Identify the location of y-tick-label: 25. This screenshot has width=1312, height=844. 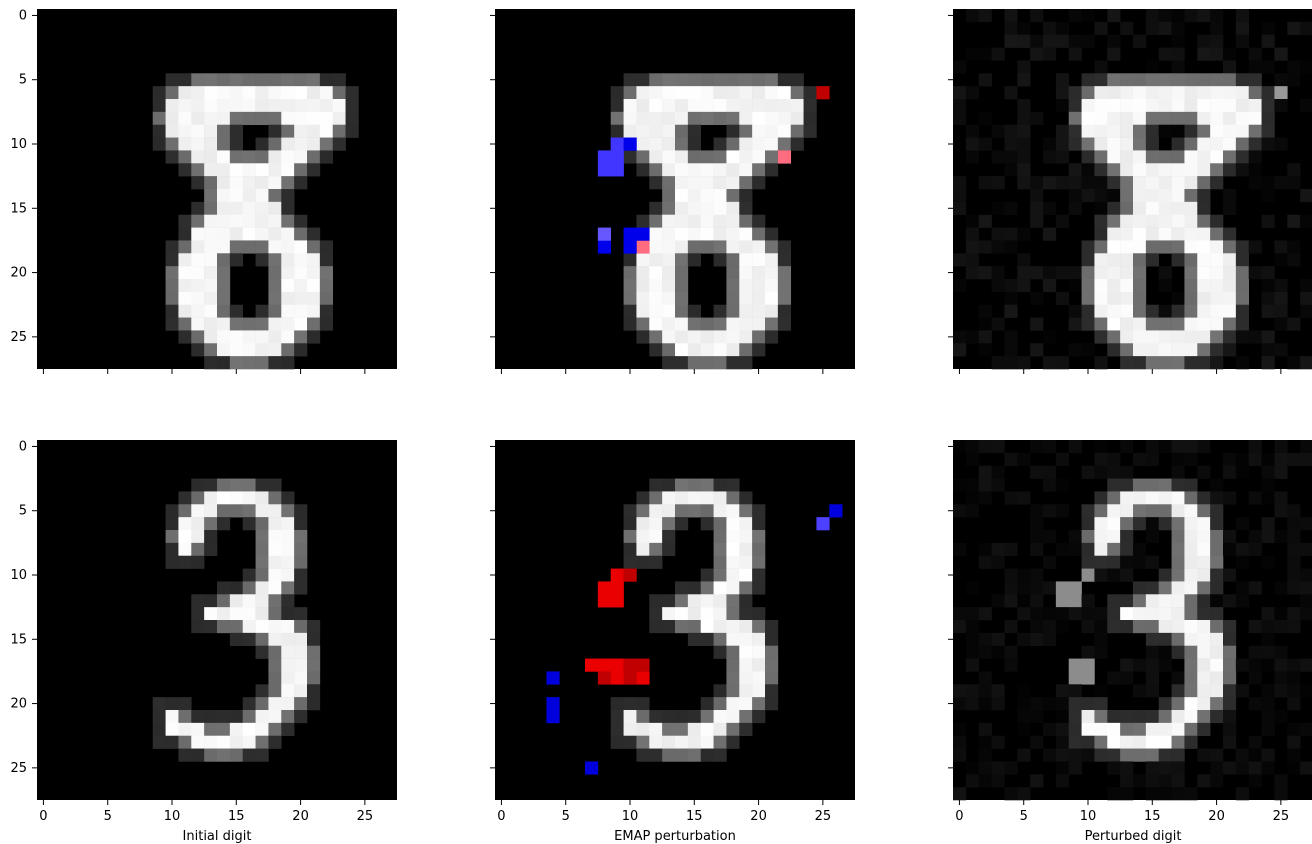
(18, 337).